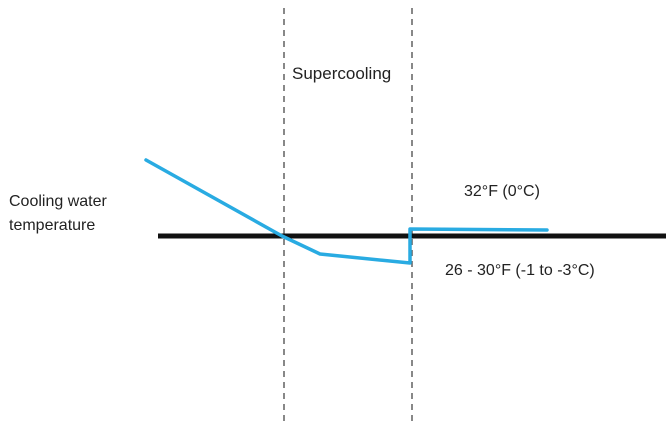 The height and width of the screenshot is (423, 666). What do you see at coordinates (52, 225) in the screenshot?
I see `axis-label-line2: temperature` at bounding box center [52, 225].